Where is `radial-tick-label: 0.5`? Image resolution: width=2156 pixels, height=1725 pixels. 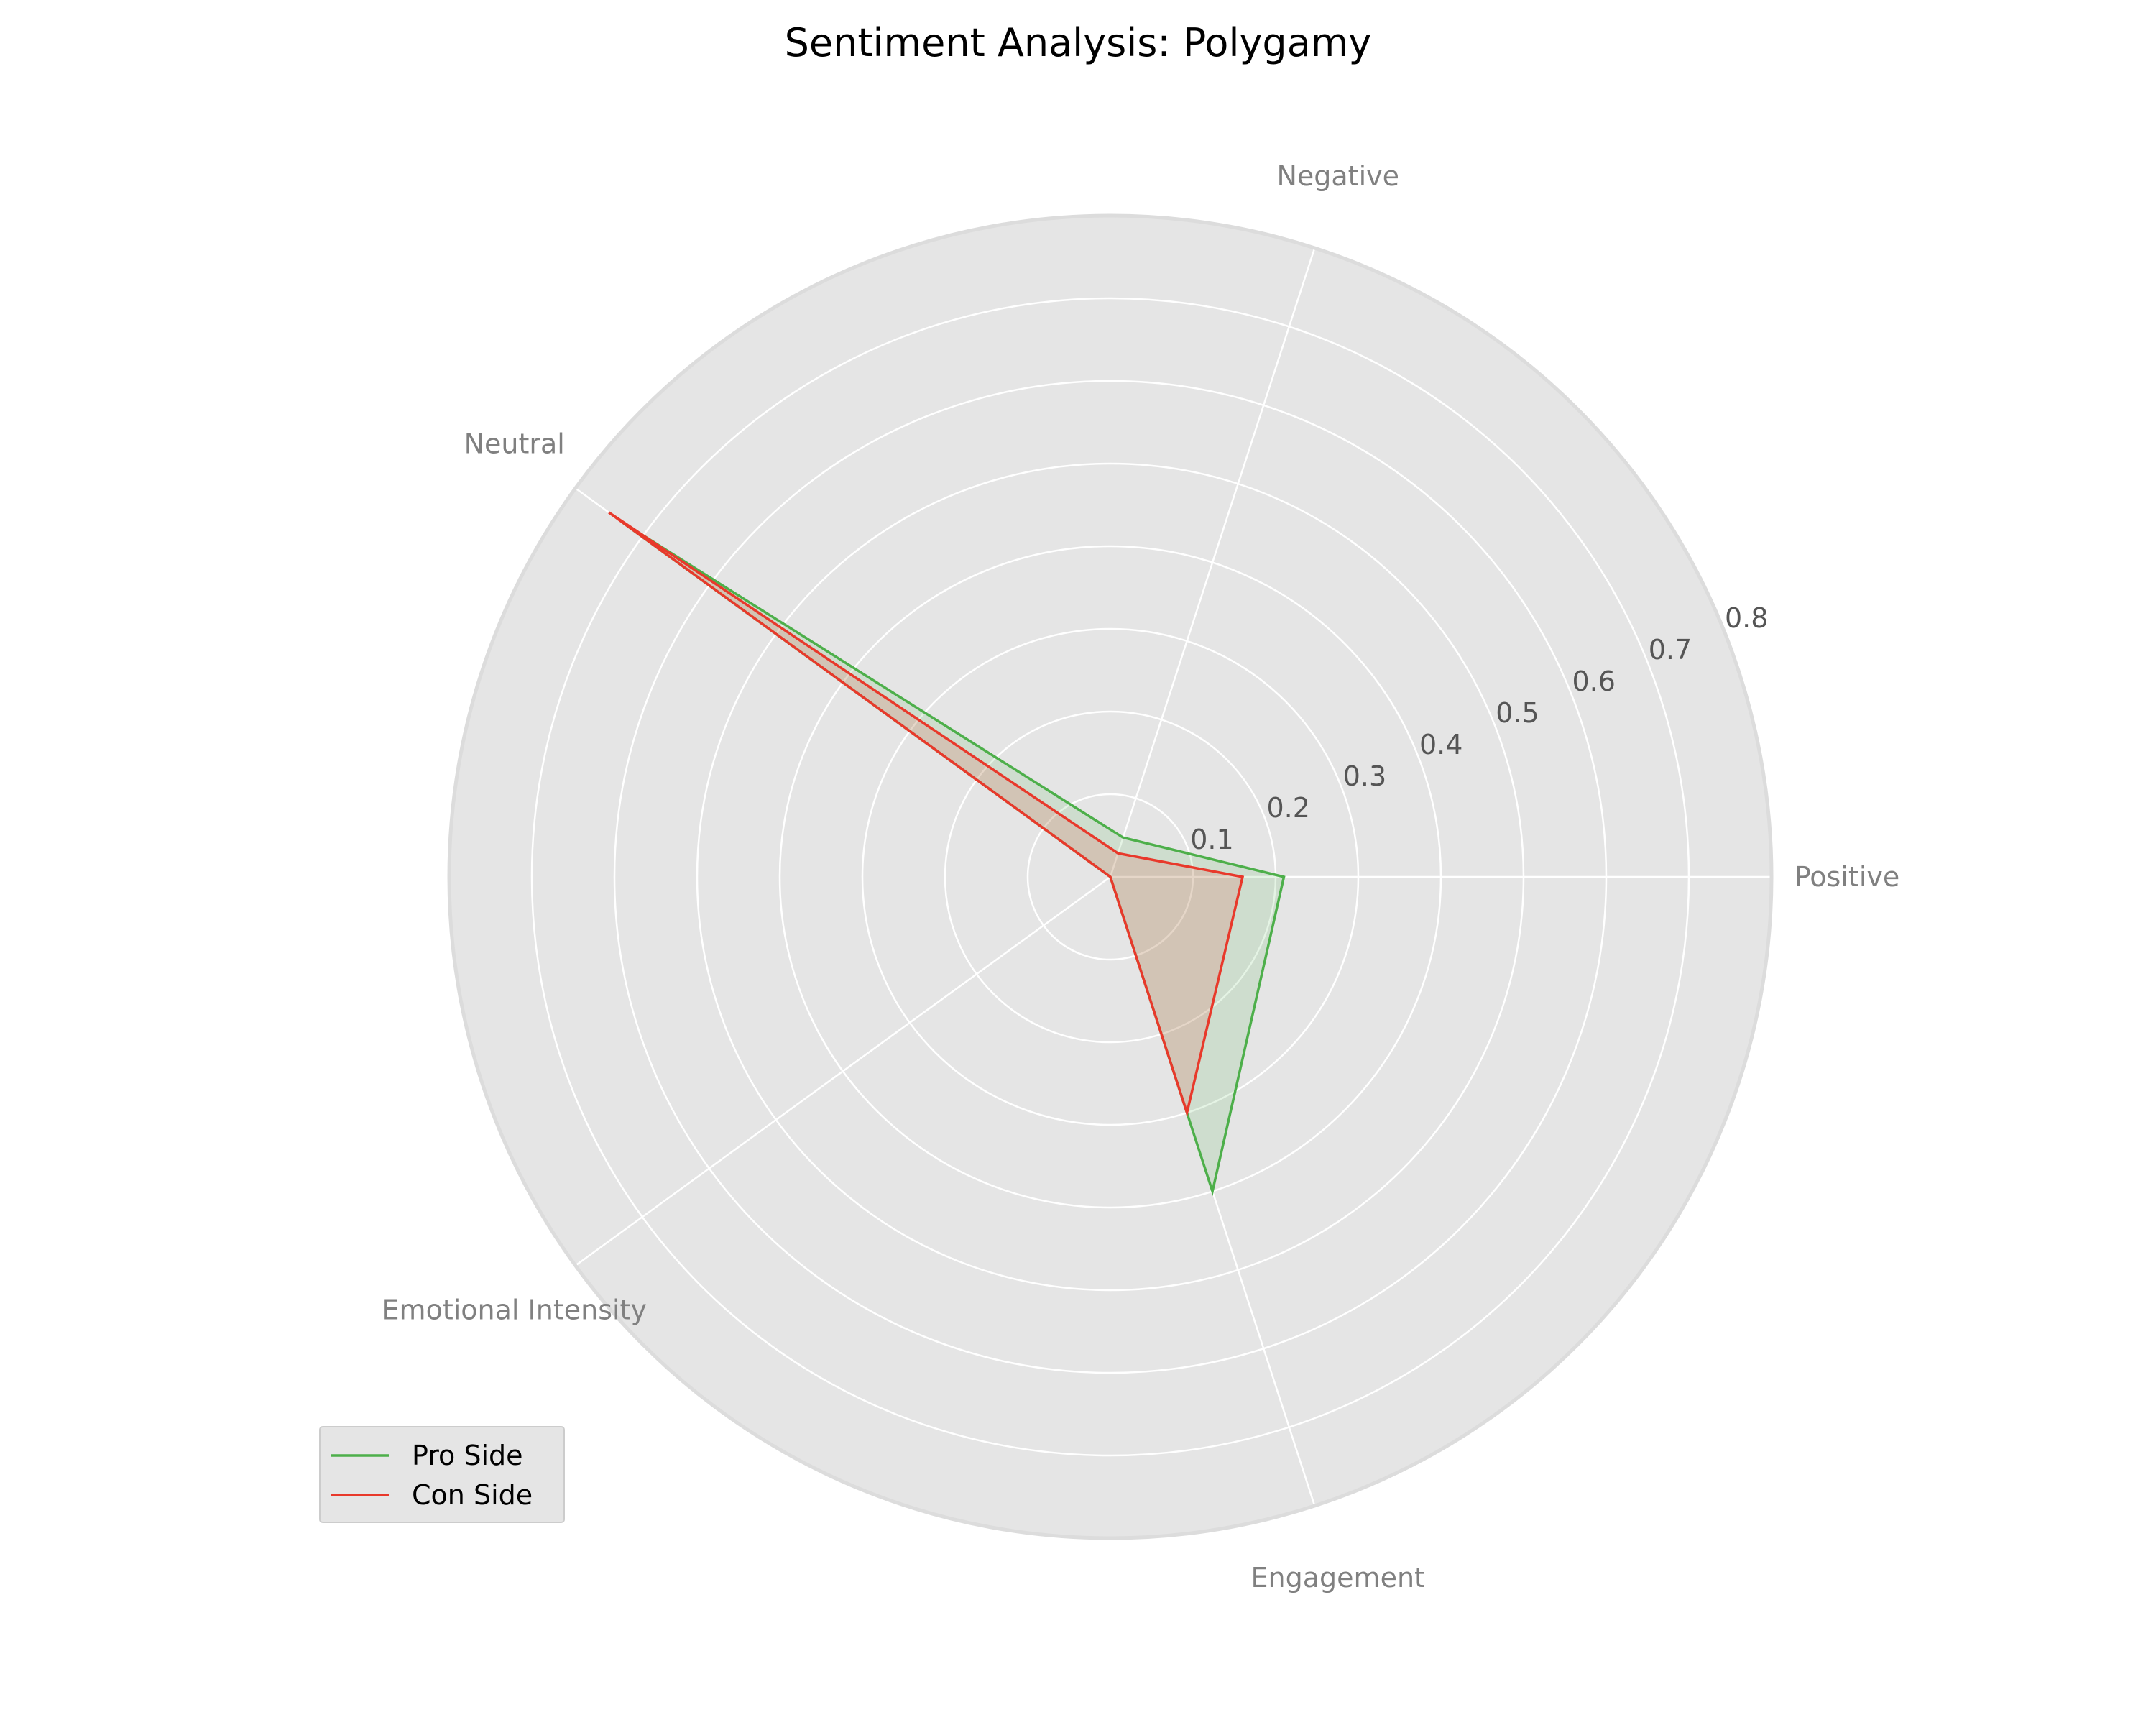 radial-tick-label: 0.5 is located at coordinates (1518, 713).